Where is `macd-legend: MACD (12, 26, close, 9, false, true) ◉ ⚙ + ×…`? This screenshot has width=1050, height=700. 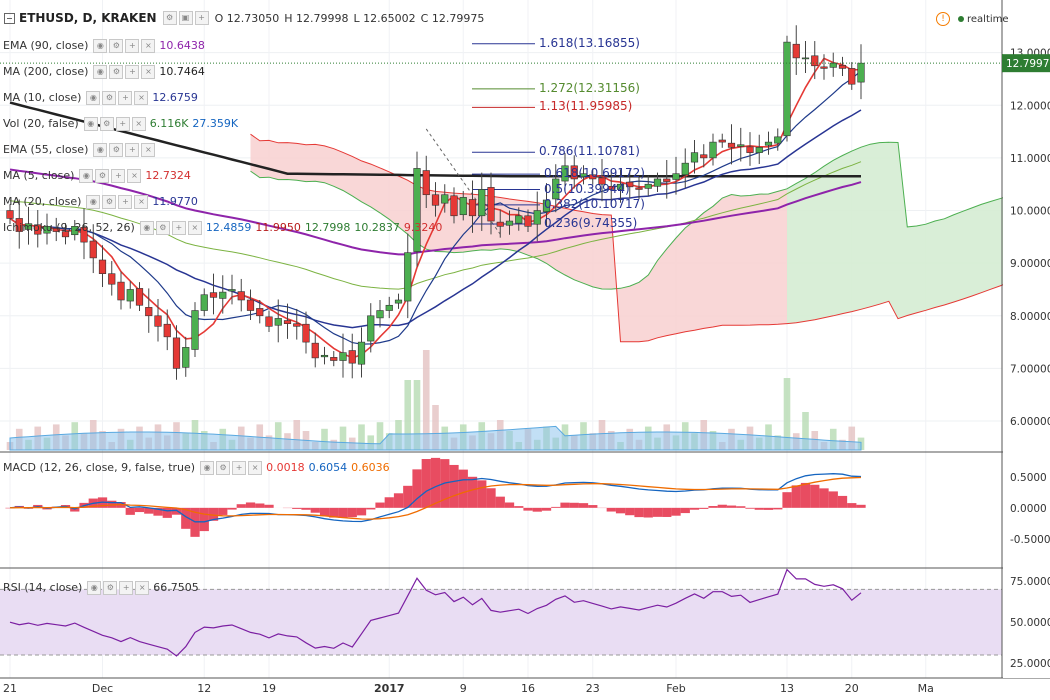 macd-legend: MACD (12, 26, close, 9, false, true) ◉ ⚙ + ×… is located at coordinates (195, 468).